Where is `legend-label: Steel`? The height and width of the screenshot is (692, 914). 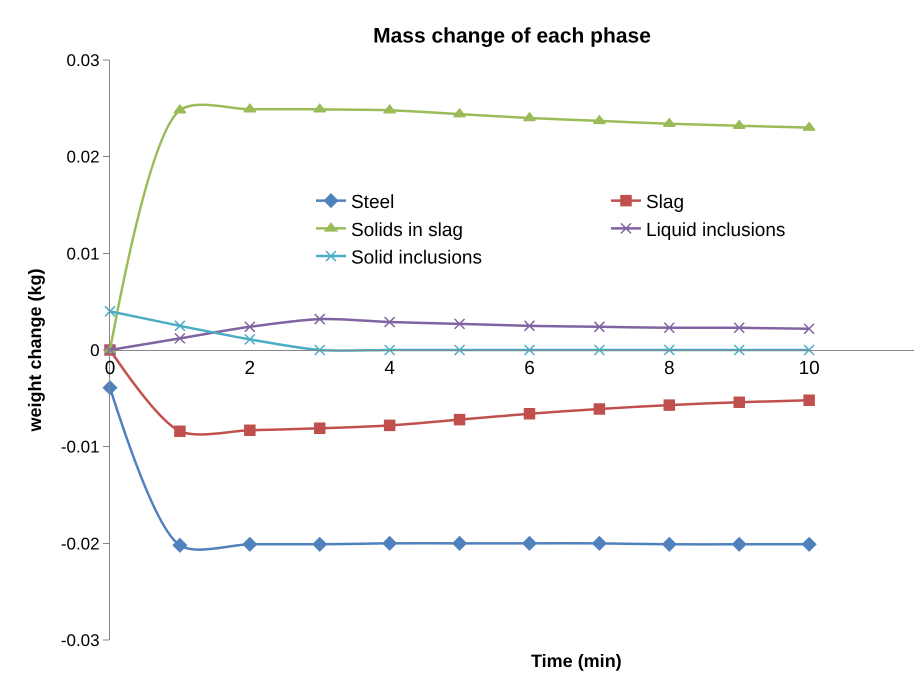 legend-label: Steel is located at coordinates (372, 203).